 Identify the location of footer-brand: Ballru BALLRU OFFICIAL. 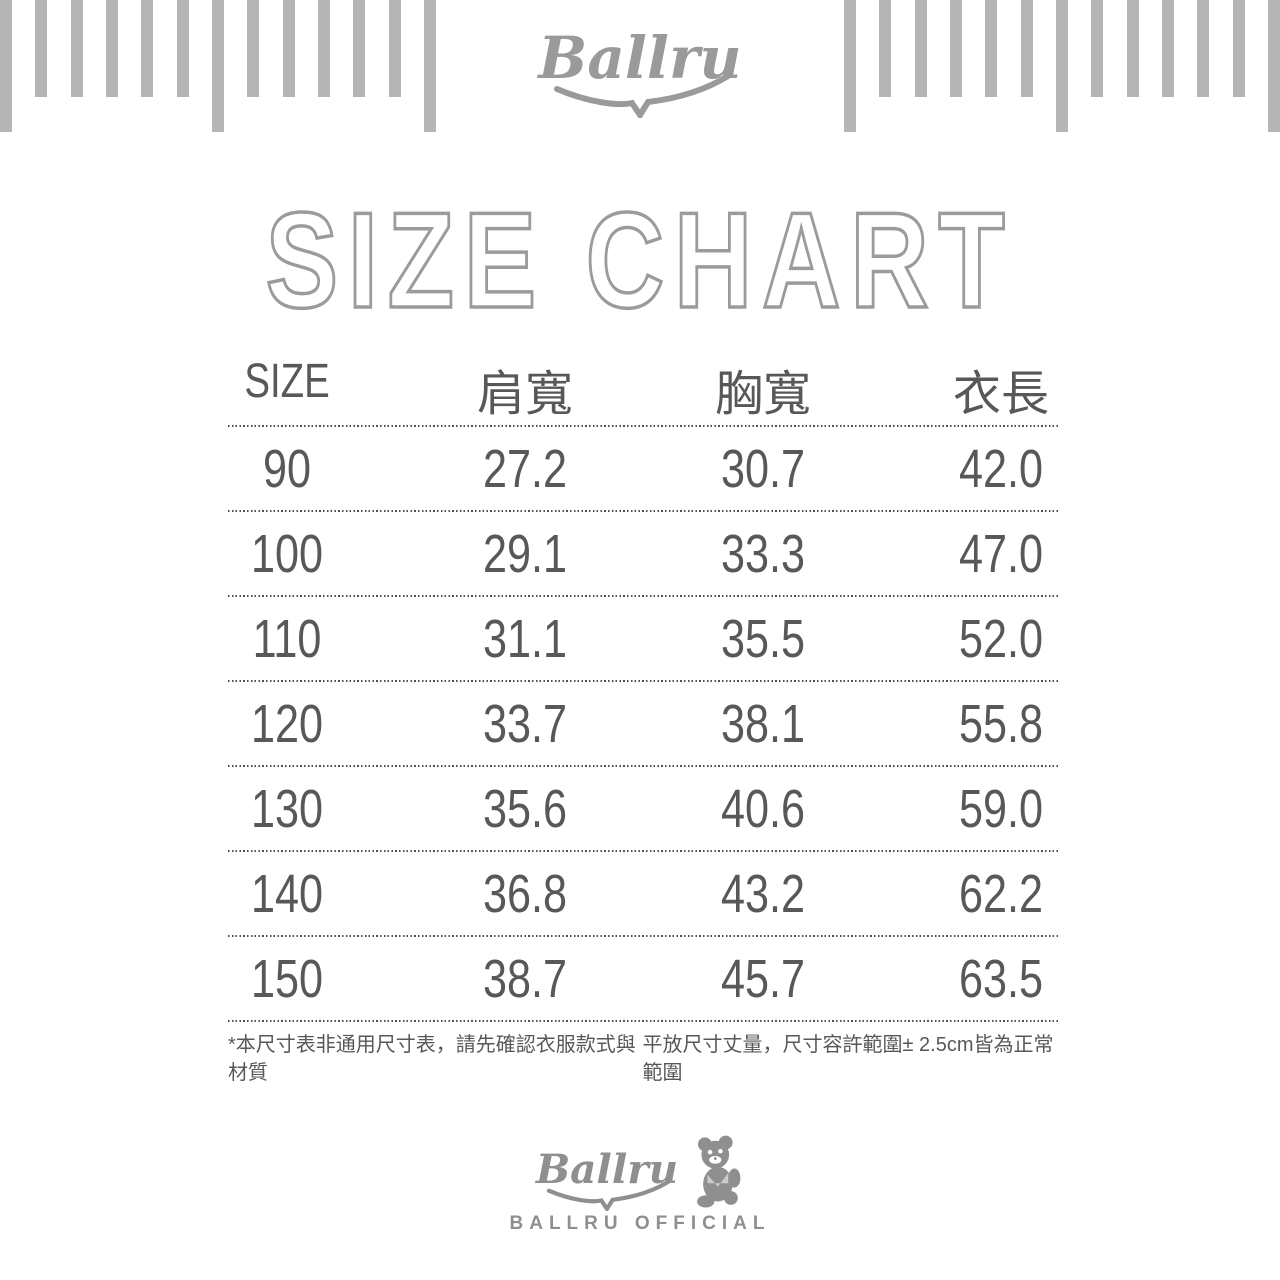
(640, 1184).